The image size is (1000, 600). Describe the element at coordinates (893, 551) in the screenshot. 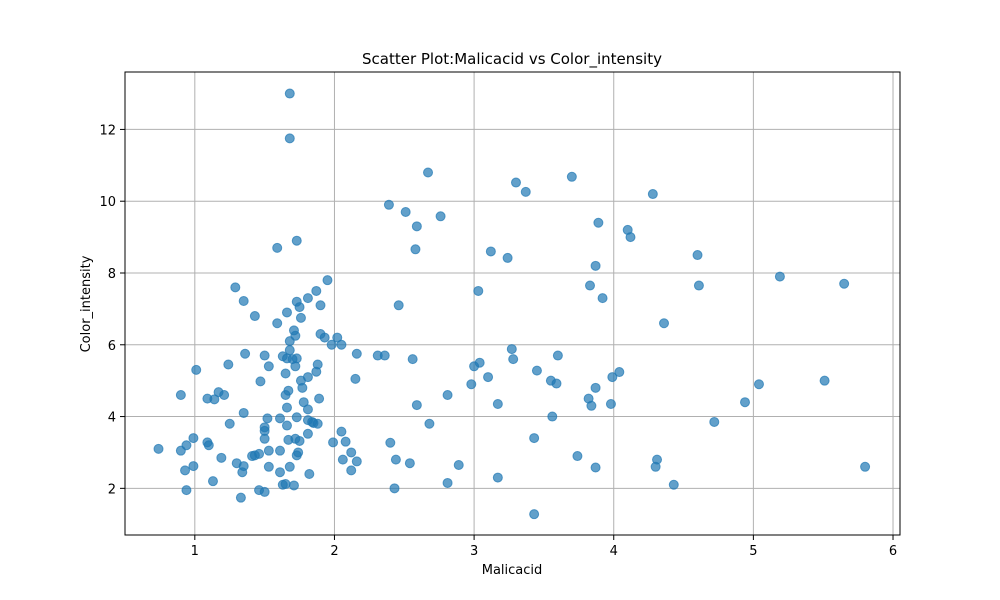

I see `x-tick-label: 6` at that location.